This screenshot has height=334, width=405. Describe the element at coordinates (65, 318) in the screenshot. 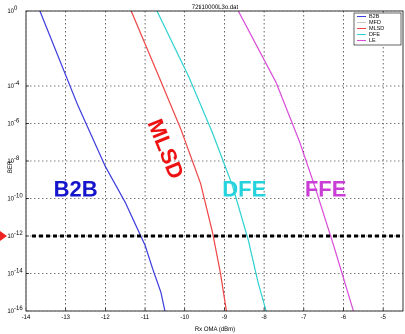

I see `x-tick-label: -13` at that location.